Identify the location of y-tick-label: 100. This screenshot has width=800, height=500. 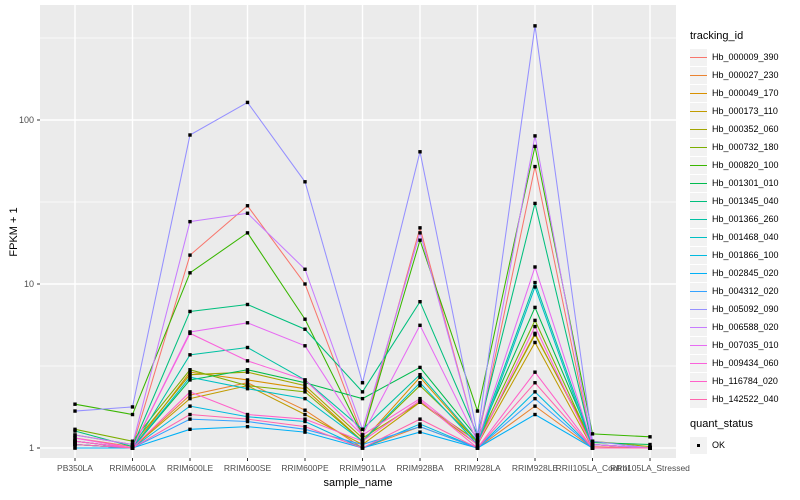
(26, 120).